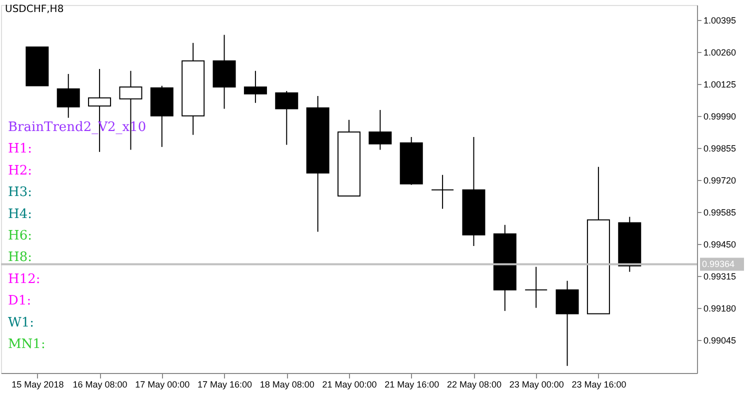  I want to click on y-tick-label: 1.00260, so click(720, 52).